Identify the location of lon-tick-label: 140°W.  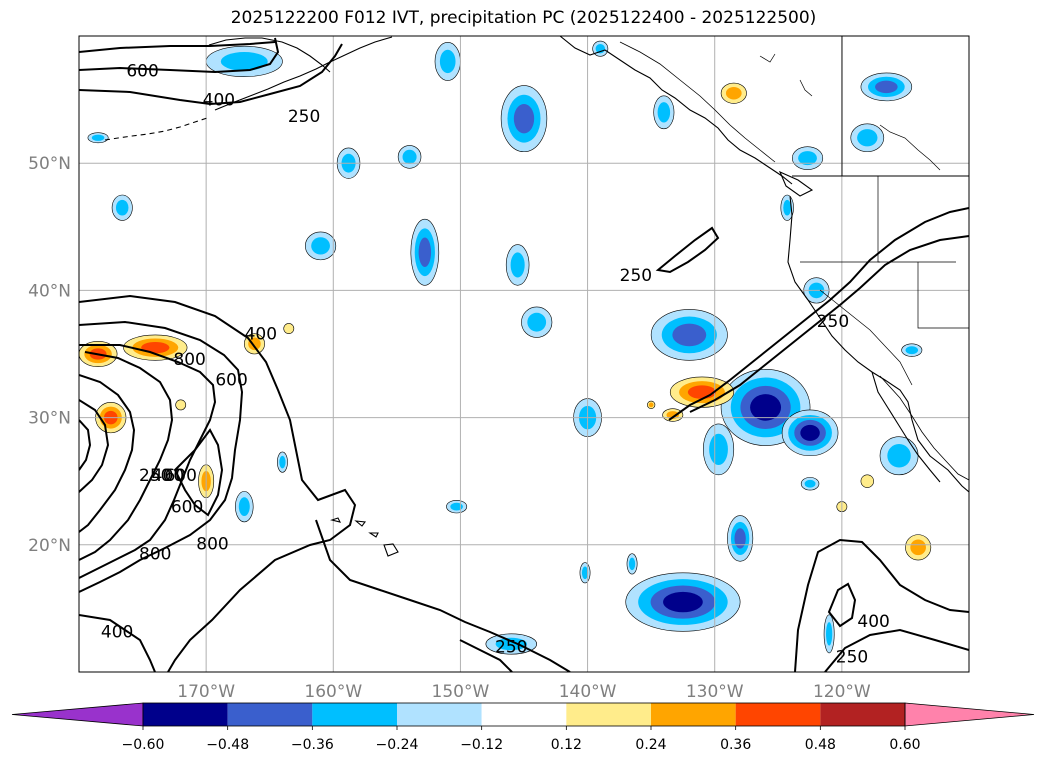
(588, 692).